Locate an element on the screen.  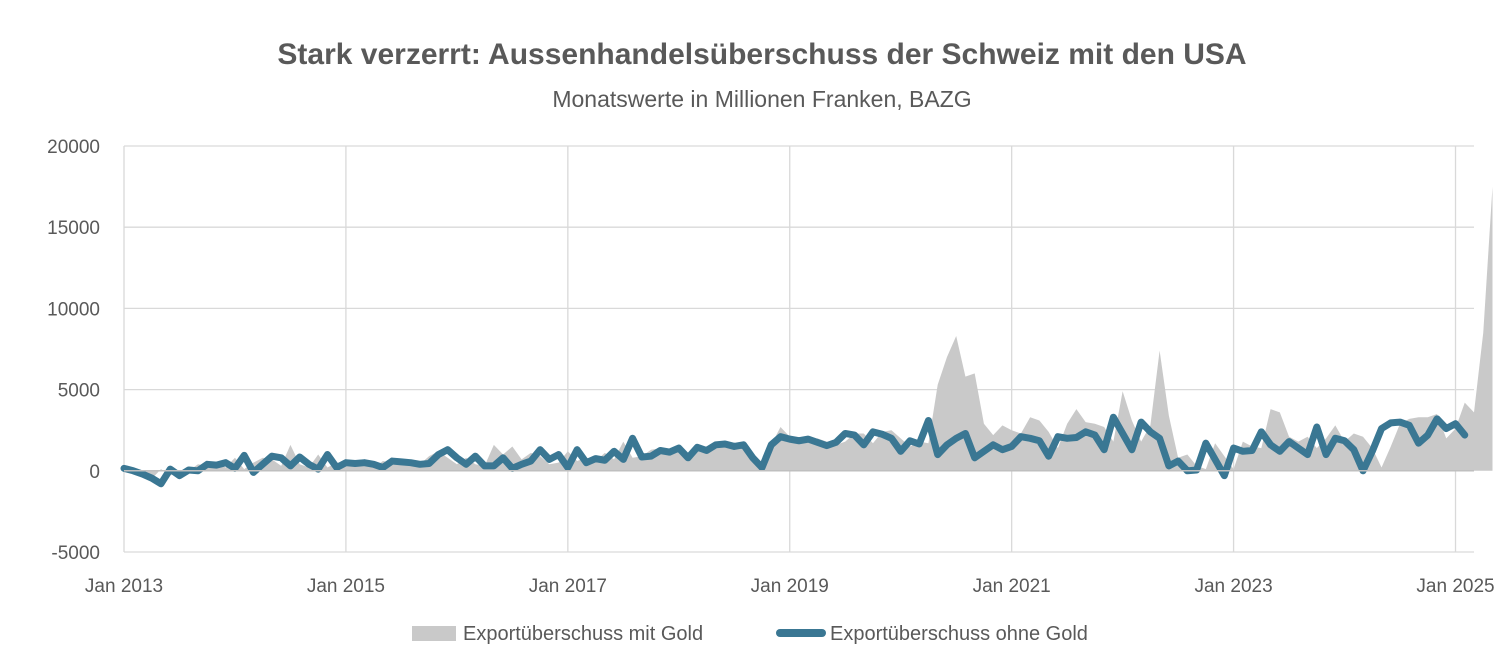
chart-subtitle: Monatswerte in Millionen Franken, BAZG is located at coordinates (762, 99).